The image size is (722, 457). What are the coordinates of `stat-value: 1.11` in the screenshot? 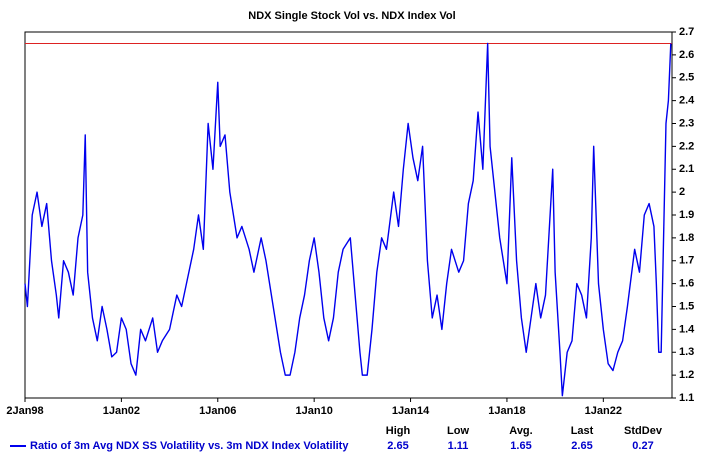 It's located at (458, 446).